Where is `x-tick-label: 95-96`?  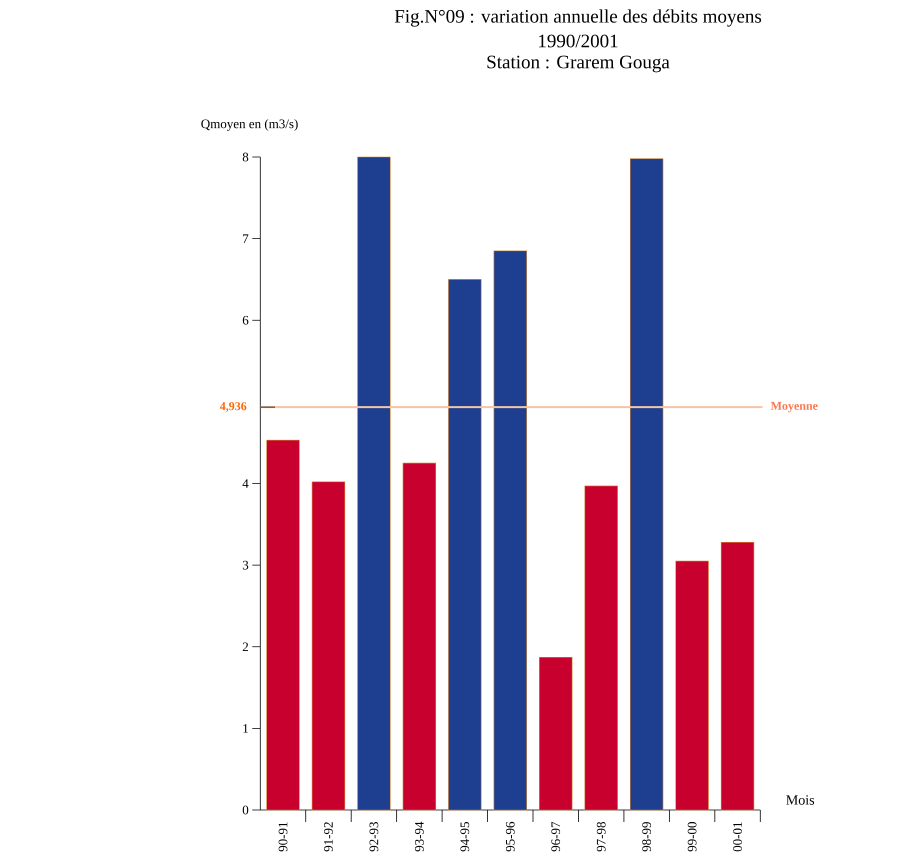
x-tick-label: 95-96 is located at coordinates (510, 837).